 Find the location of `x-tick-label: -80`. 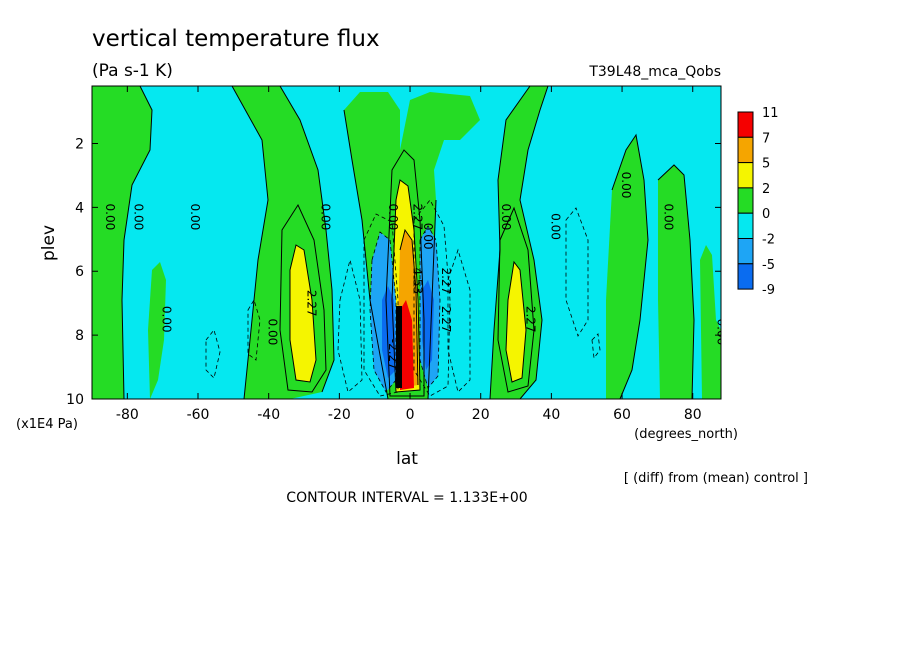

x-tick-label: -80 is located at coordinates (127, 415).